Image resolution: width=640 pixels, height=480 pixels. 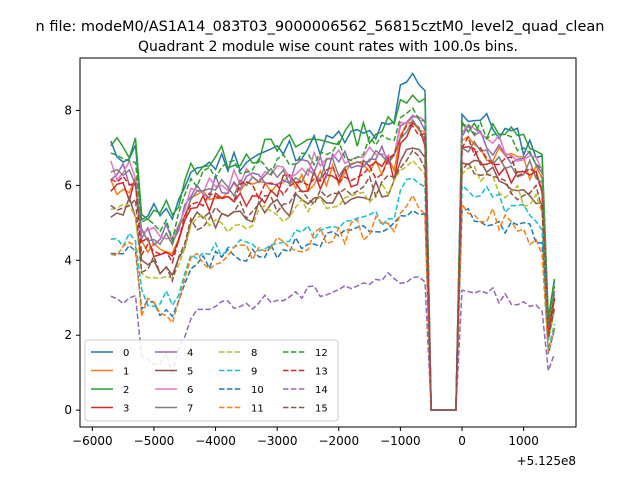 I want to click on x-tick-label: −4000, so click(x=215, y=441).